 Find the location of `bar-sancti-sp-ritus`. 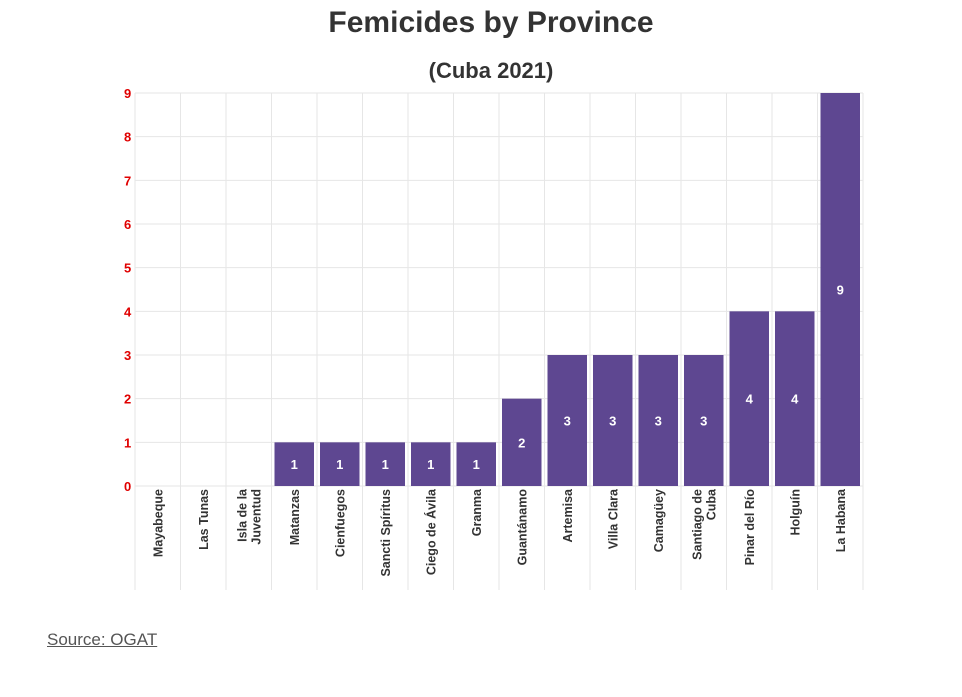

bar-sancti-sp-ritus is located at coordinates (385, 464).